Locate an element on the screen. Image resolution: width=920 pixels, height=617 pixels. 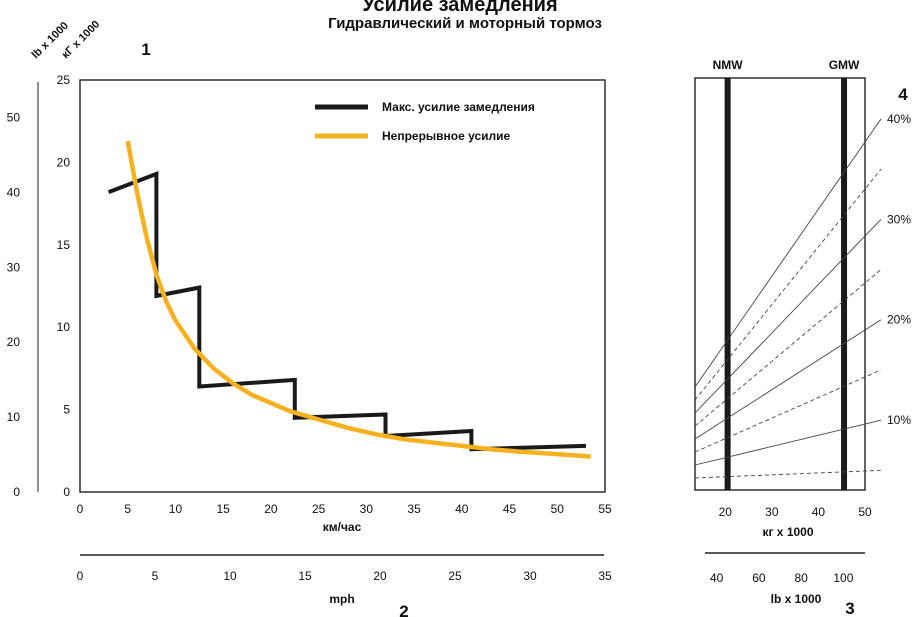
x-tick-kmh: 20 is located at coordinates (271, 509).